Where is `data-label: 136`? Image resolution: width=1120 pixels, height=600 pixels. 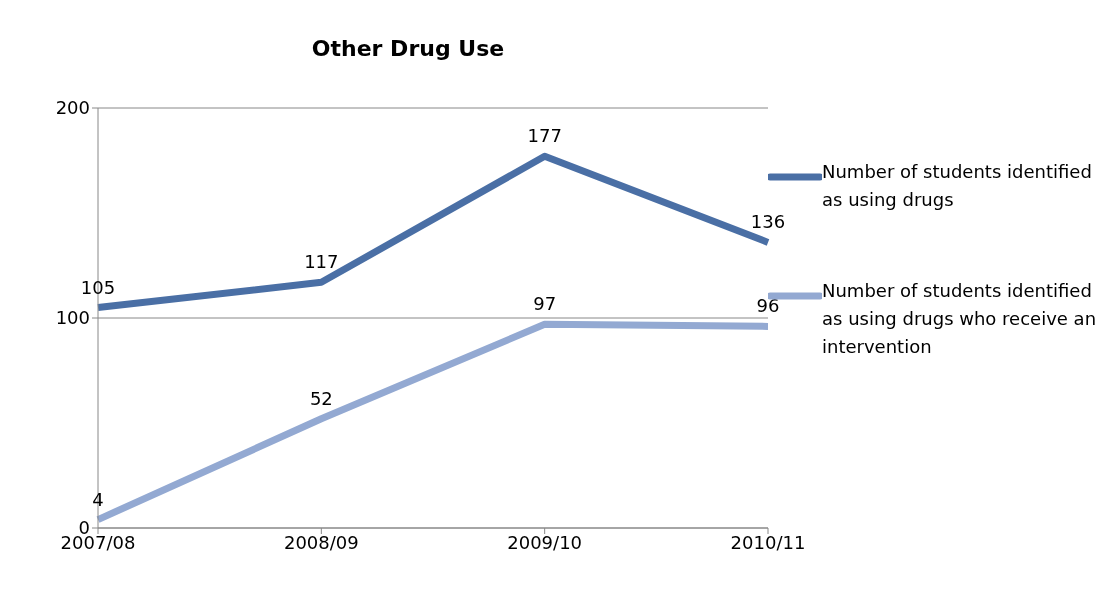 data-label: 136 is located at coordinates (768, 222).